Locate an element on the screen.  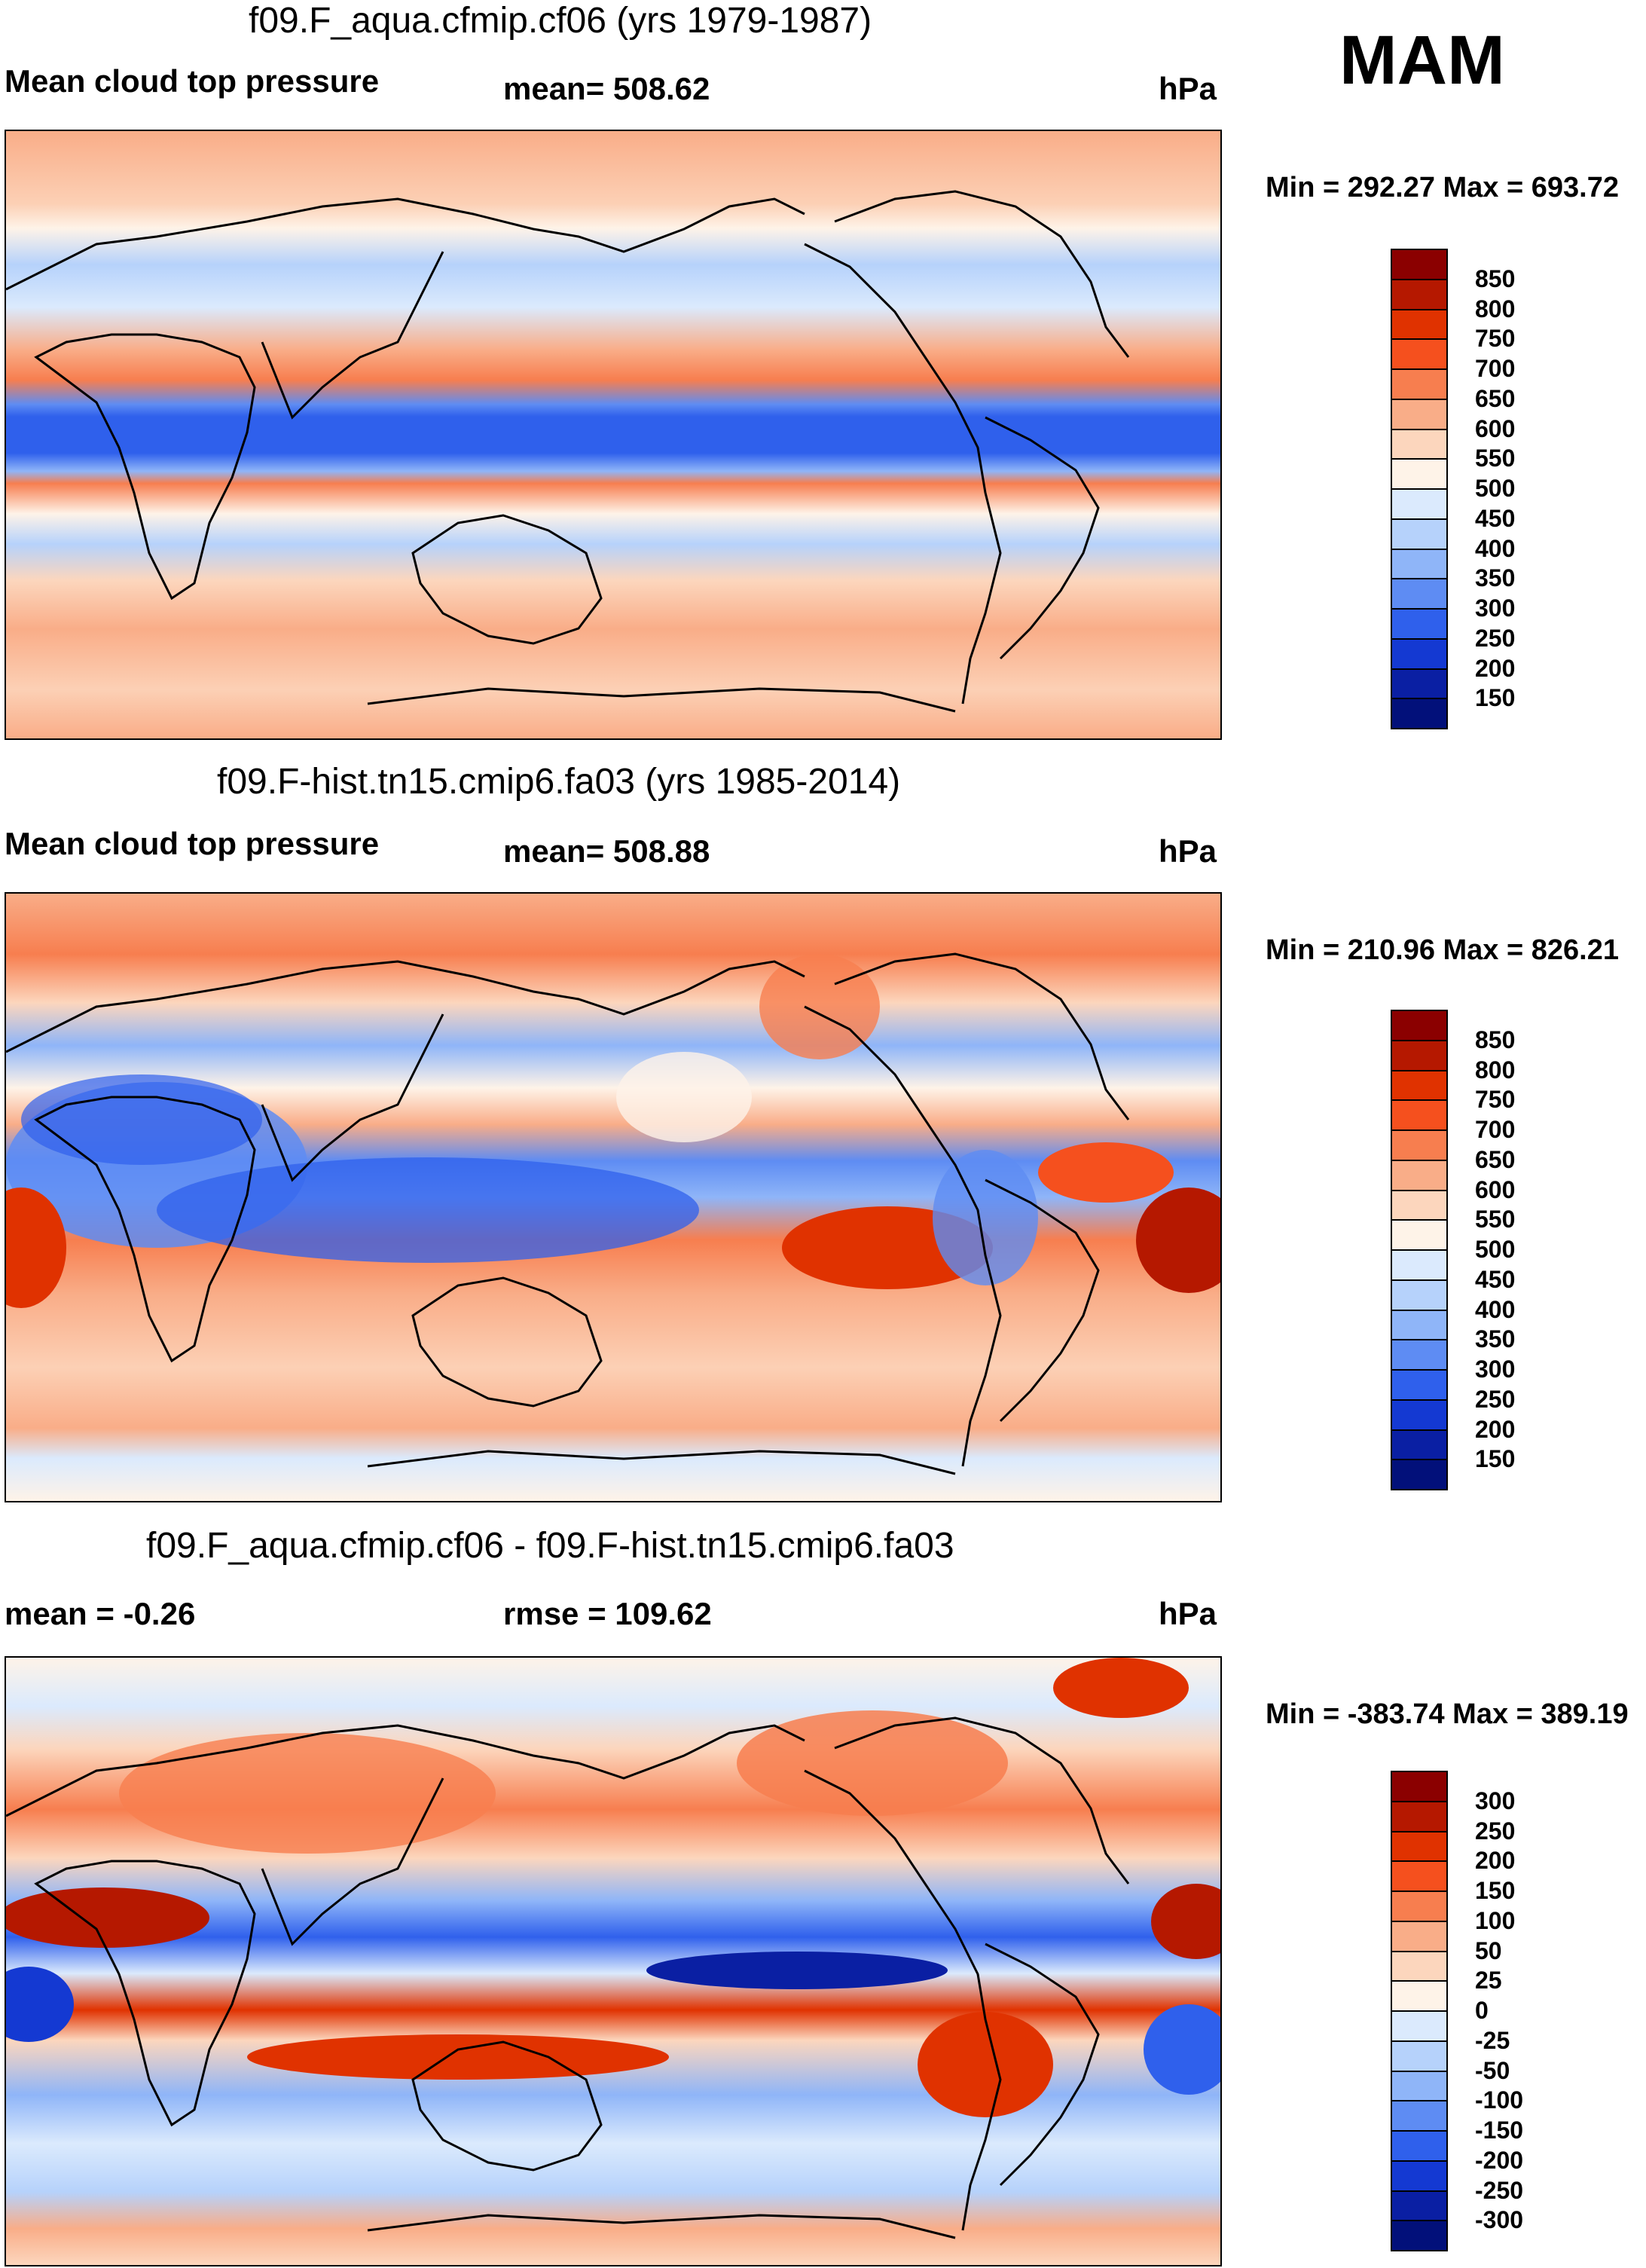
panel-1-units-label: hPa is located at coordinates (1188, 88).